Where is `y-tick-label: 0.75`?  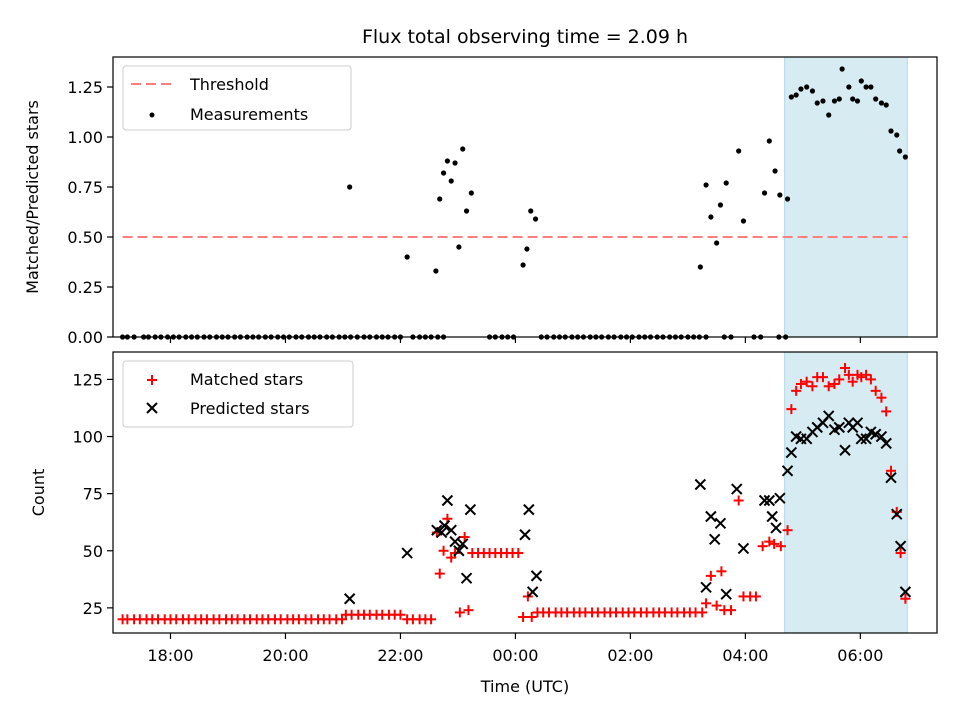
y-tick-label: 0.75 is located at coordinates (85, 187).